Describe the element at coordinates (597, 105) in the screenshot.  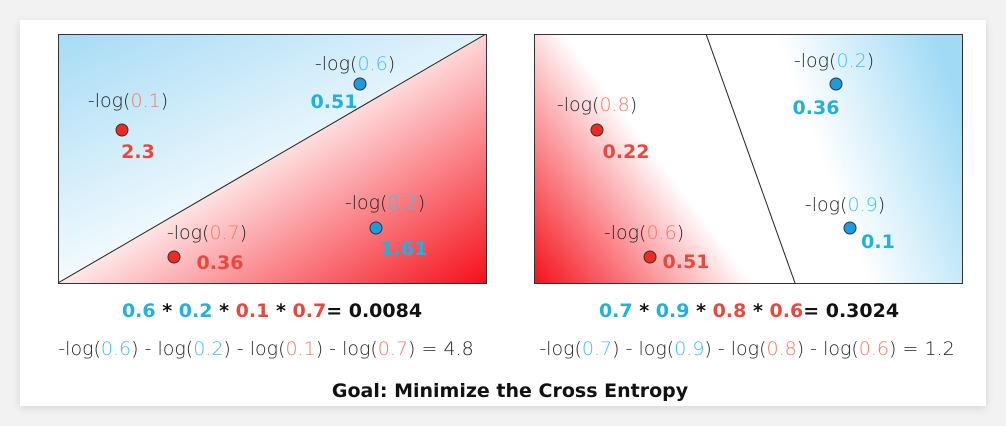
I see `point-label: -log(0.8)` at that location.